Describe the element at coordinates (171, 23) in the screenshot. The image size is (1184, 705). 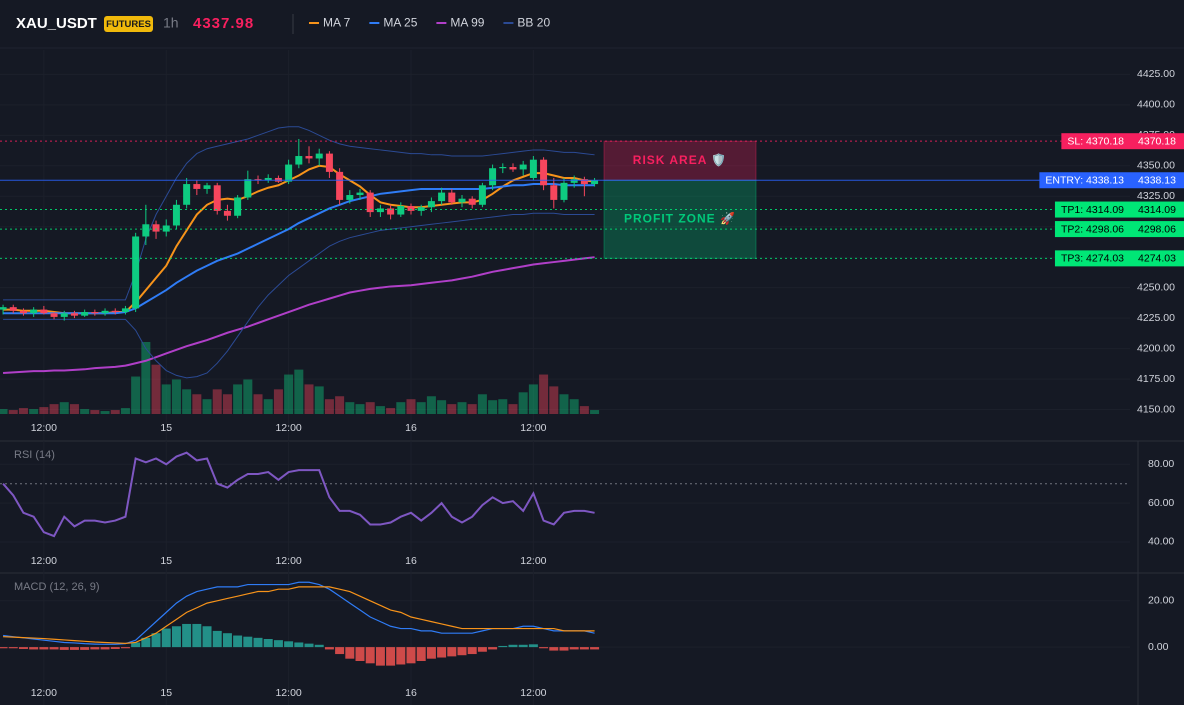
I see `interval: 1h` at that location.